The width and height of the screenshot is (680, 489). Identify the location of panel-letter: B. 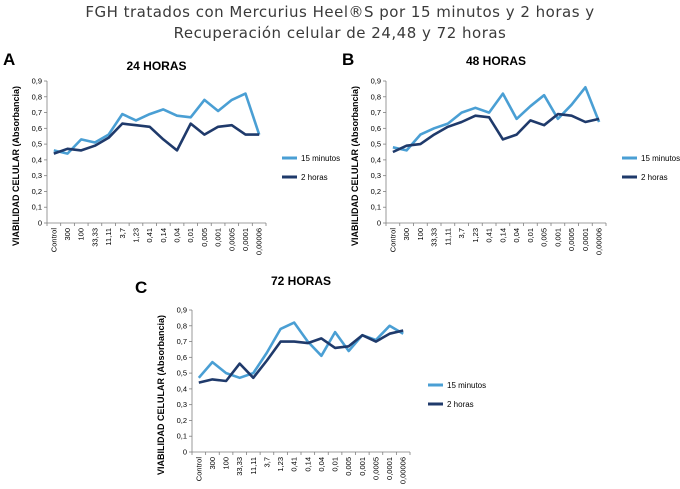
(348, 59).